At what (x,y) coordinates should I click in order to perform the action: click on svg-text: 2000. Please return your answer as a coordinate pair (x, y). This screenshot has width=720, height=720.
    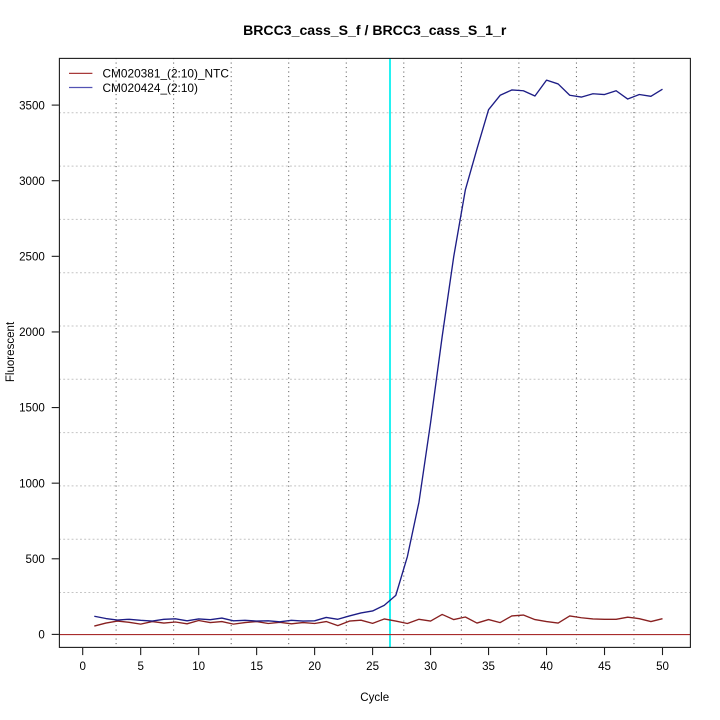
    Looking at the image, I should click on (32, 333).